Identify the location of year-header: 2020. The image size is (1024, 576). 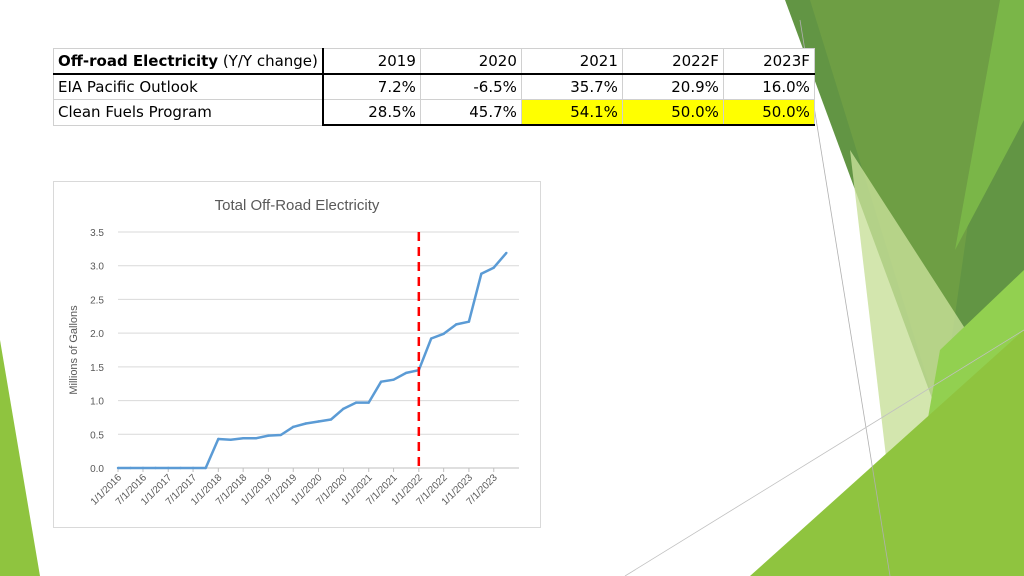
(470, 61).